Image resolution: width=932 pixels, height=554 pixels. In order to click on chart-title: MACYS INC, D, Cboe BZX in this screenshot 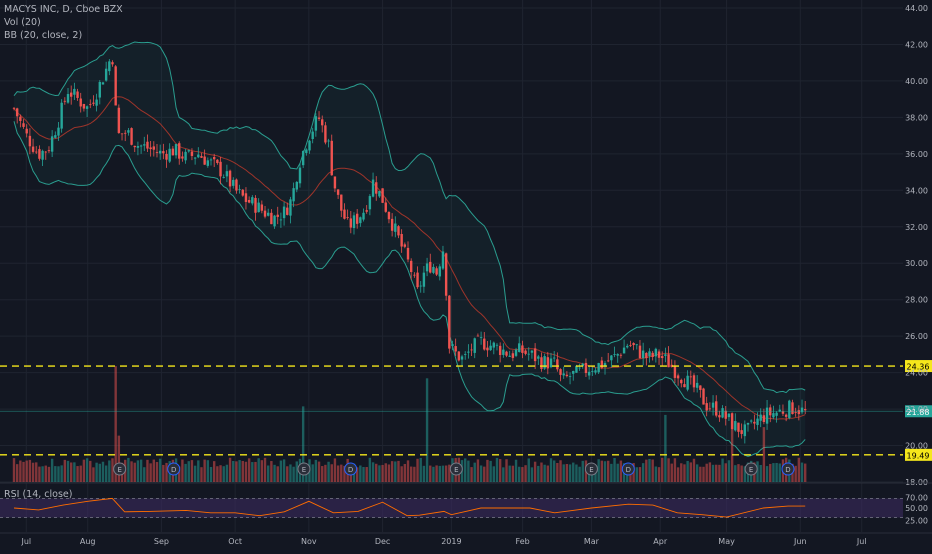, I will do `click(63, 9)`.